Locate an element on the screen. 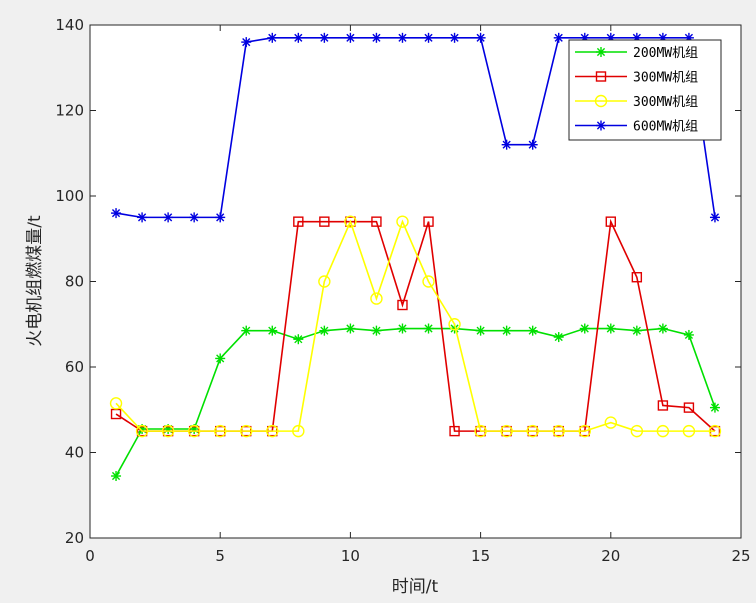 This screenshot has width=756, height=603. x-axis-title: 时间/t is located at coordinates (415, 587).